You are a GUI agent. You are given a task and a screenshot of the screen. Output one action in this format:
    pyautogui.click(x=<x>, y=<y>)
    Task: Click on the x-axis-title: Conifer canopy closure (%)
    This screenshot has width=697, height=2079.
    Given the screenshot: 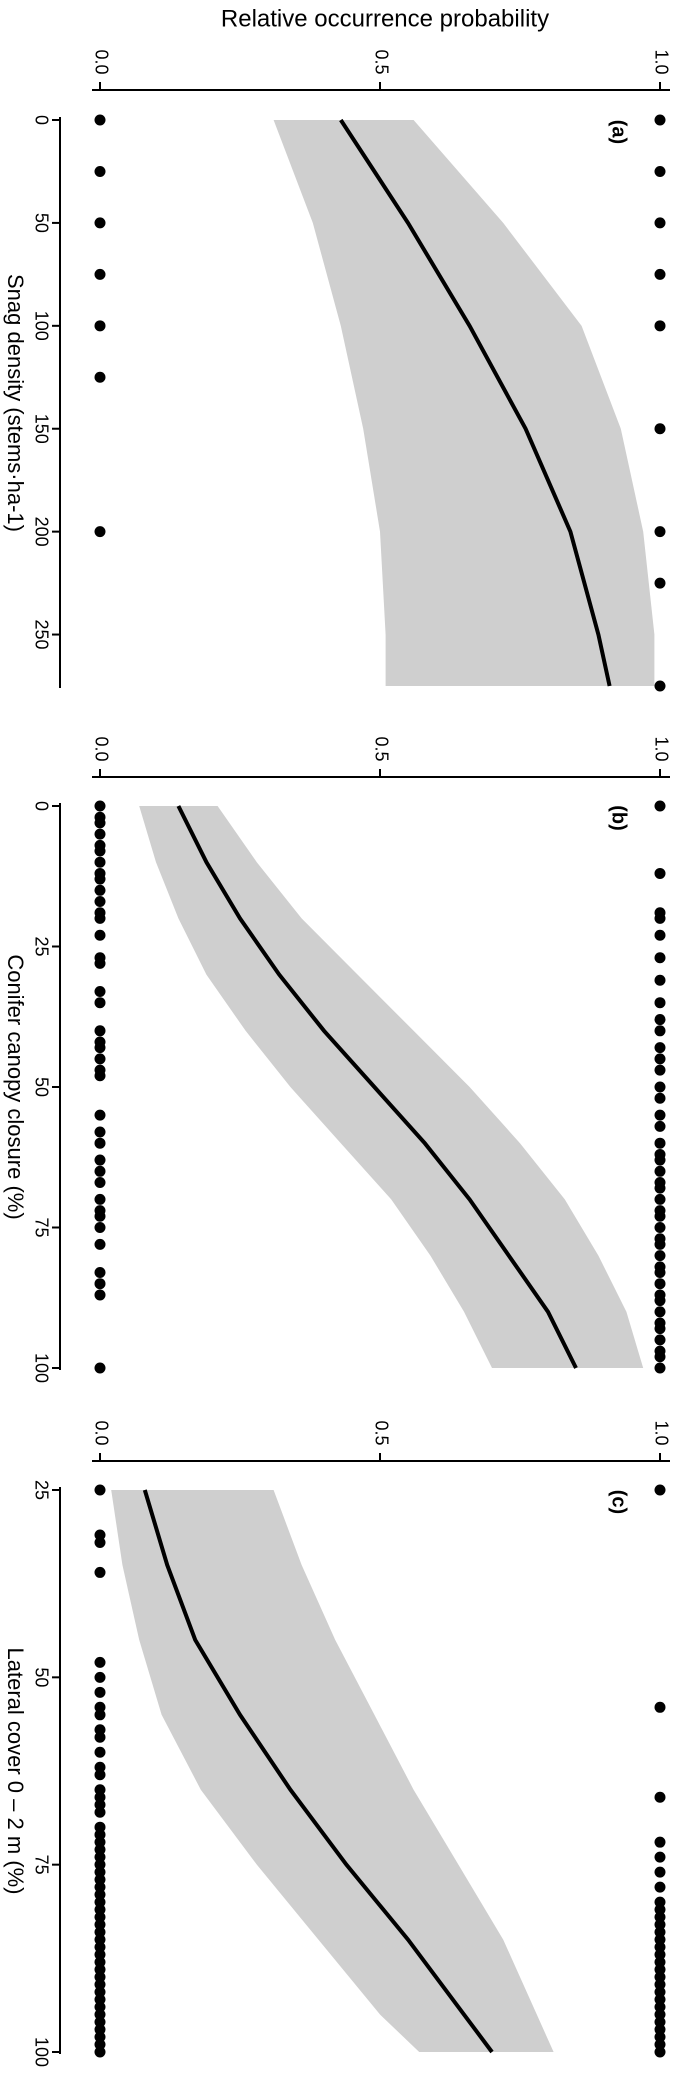 What is the action you would take?
    pyautogui.click(x=15, y=1086)
    